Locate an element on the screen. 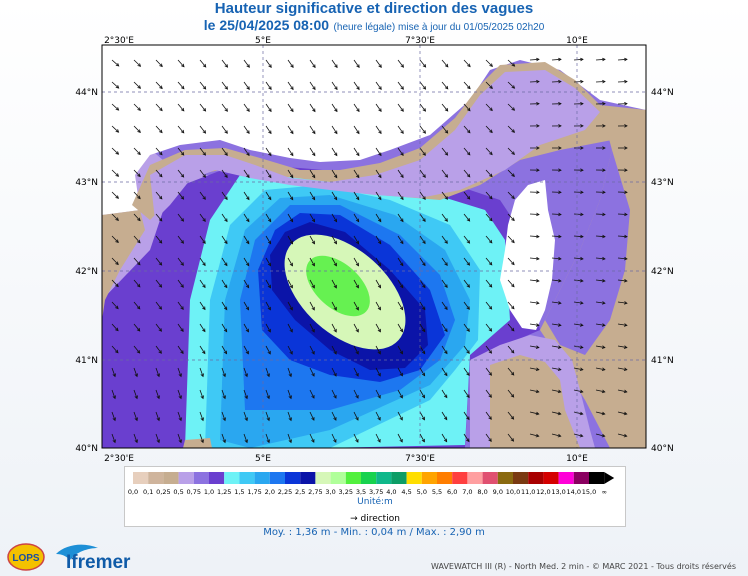 The image size is (748, 576). lat-tick: 40°N is located at coordinates (662, 449).